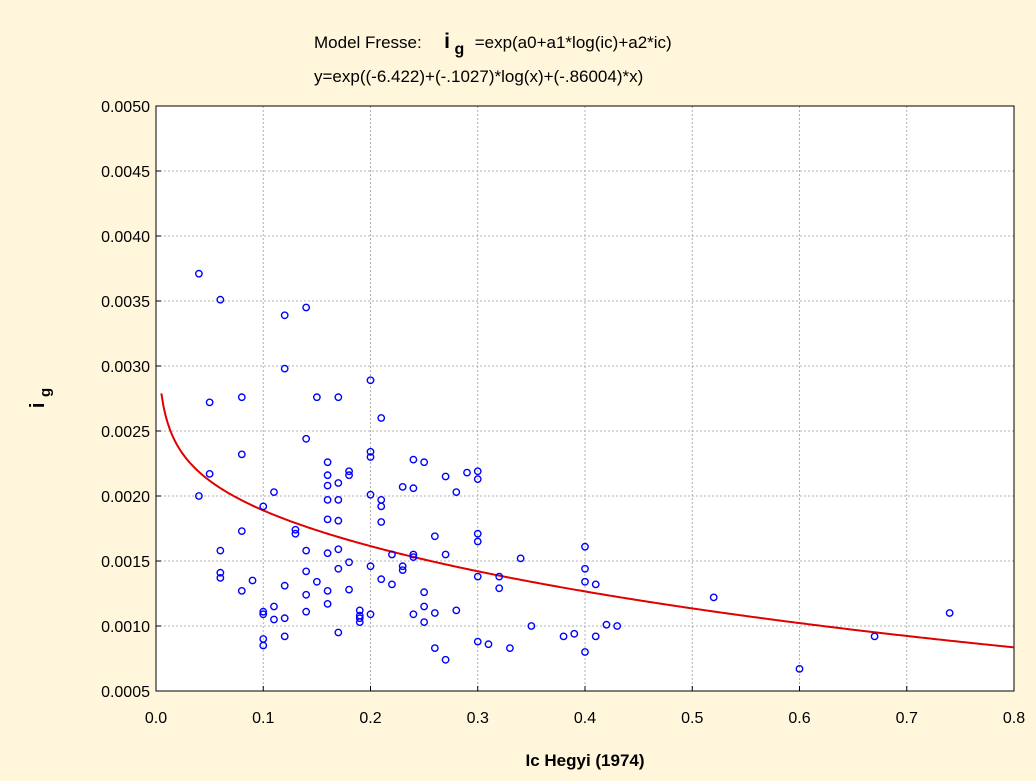  I want to click on x-tick-label: 0.2, so click(370, 718).